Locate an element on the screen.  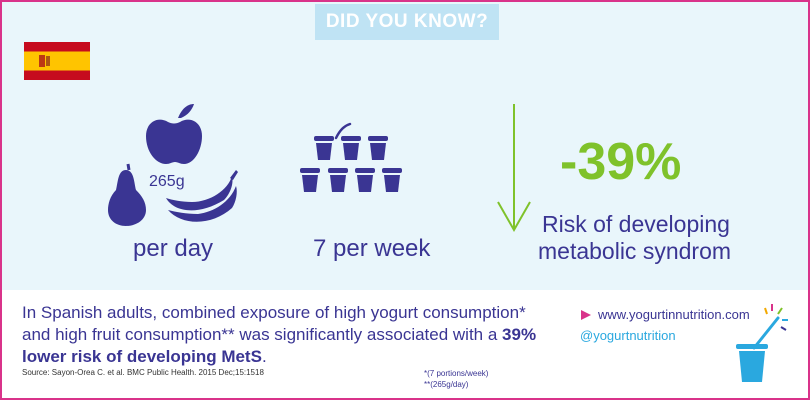
fruit-amount: 265g is located at coordinates (167, 181).